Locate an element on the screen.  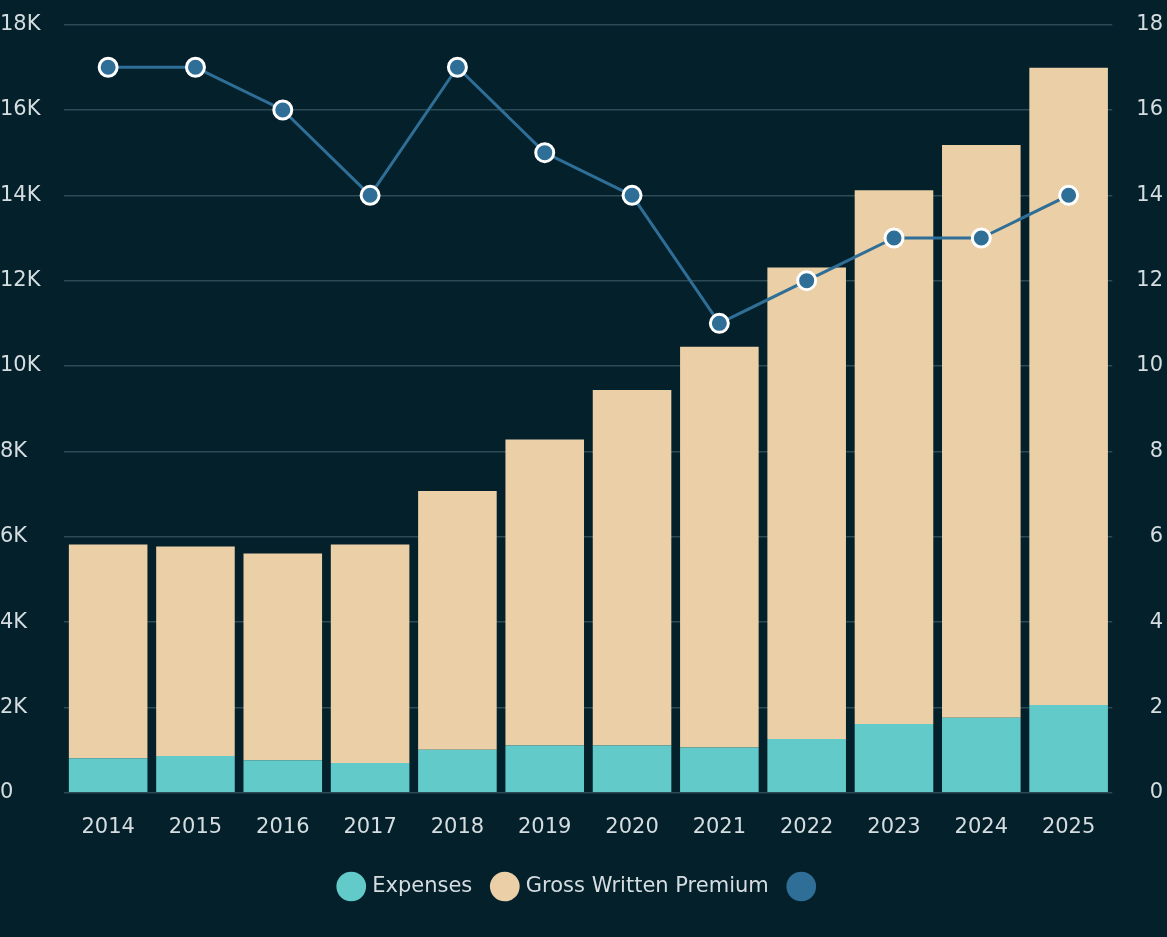
y2-tick-label: 14 is located at coordinates (1149, 193).